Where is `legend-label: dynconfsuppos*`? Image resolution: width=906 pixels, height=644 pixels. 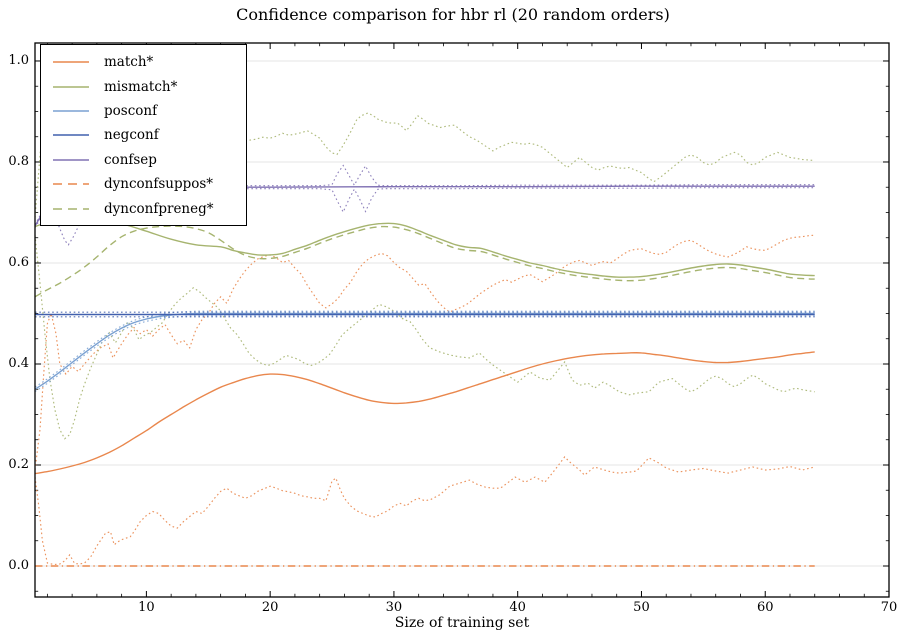
legend-label: dynconfsuppos* is located at coordinates (159, 184).